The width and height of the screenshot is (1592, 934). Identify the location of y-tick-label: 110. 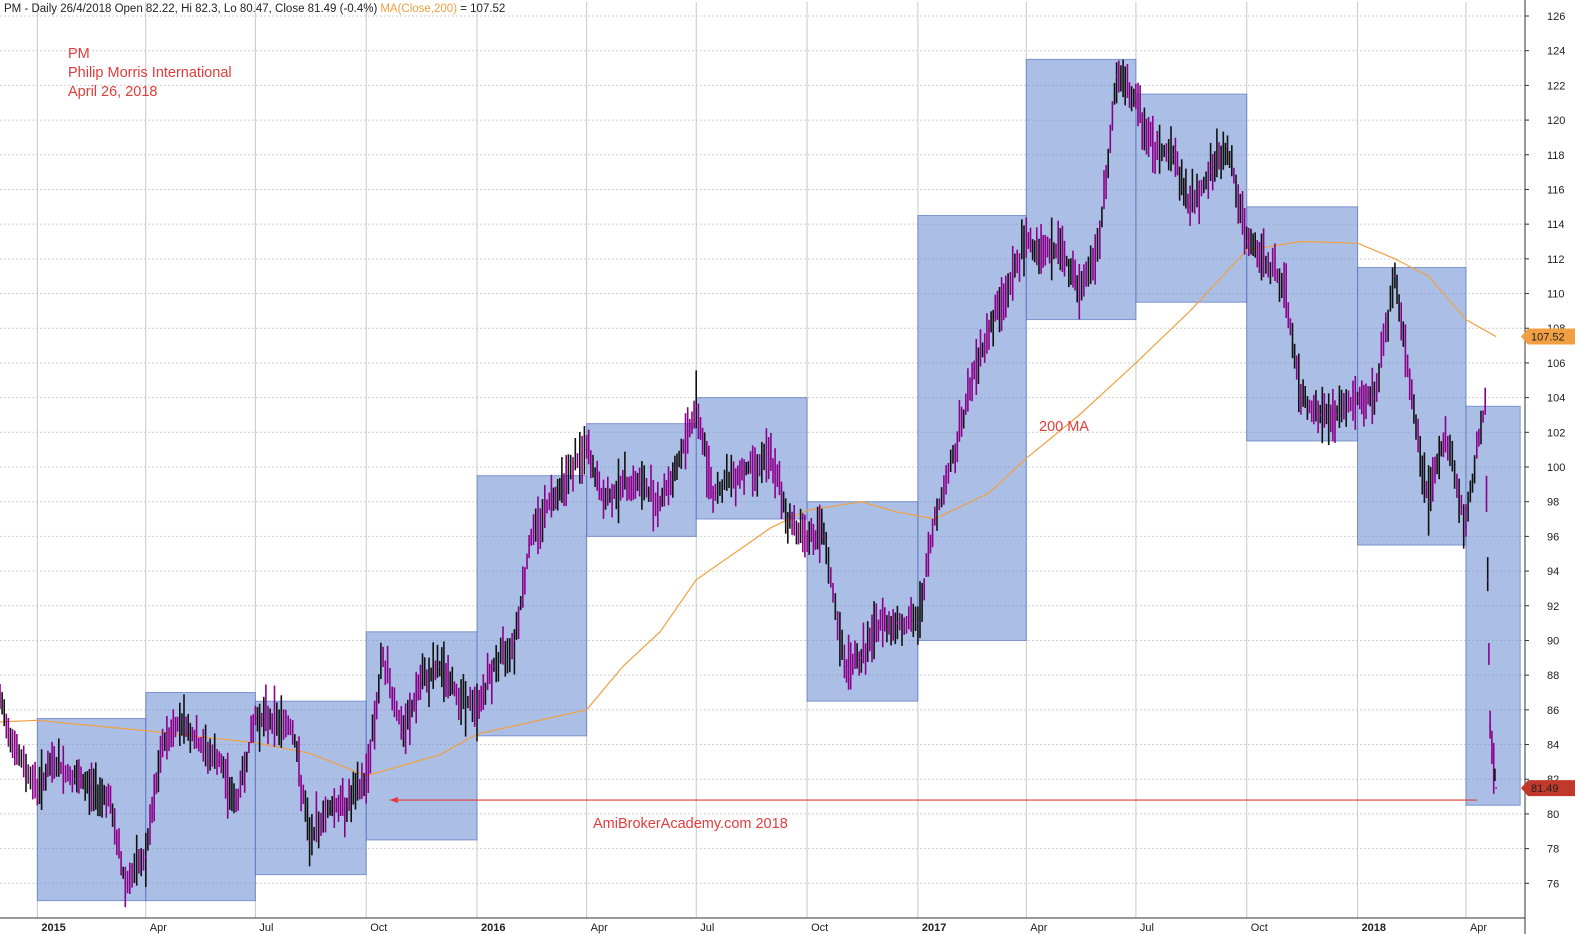
(1556, 295).